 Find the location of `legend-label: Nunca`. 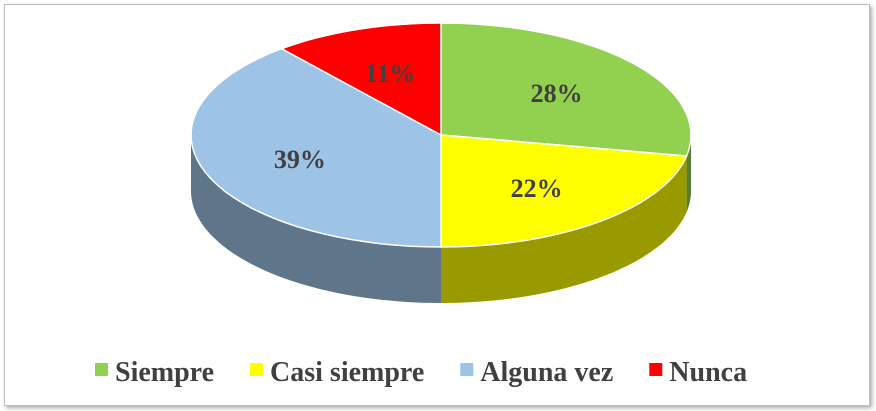

legend-label: Nunca is located at coordinates (708, 372).